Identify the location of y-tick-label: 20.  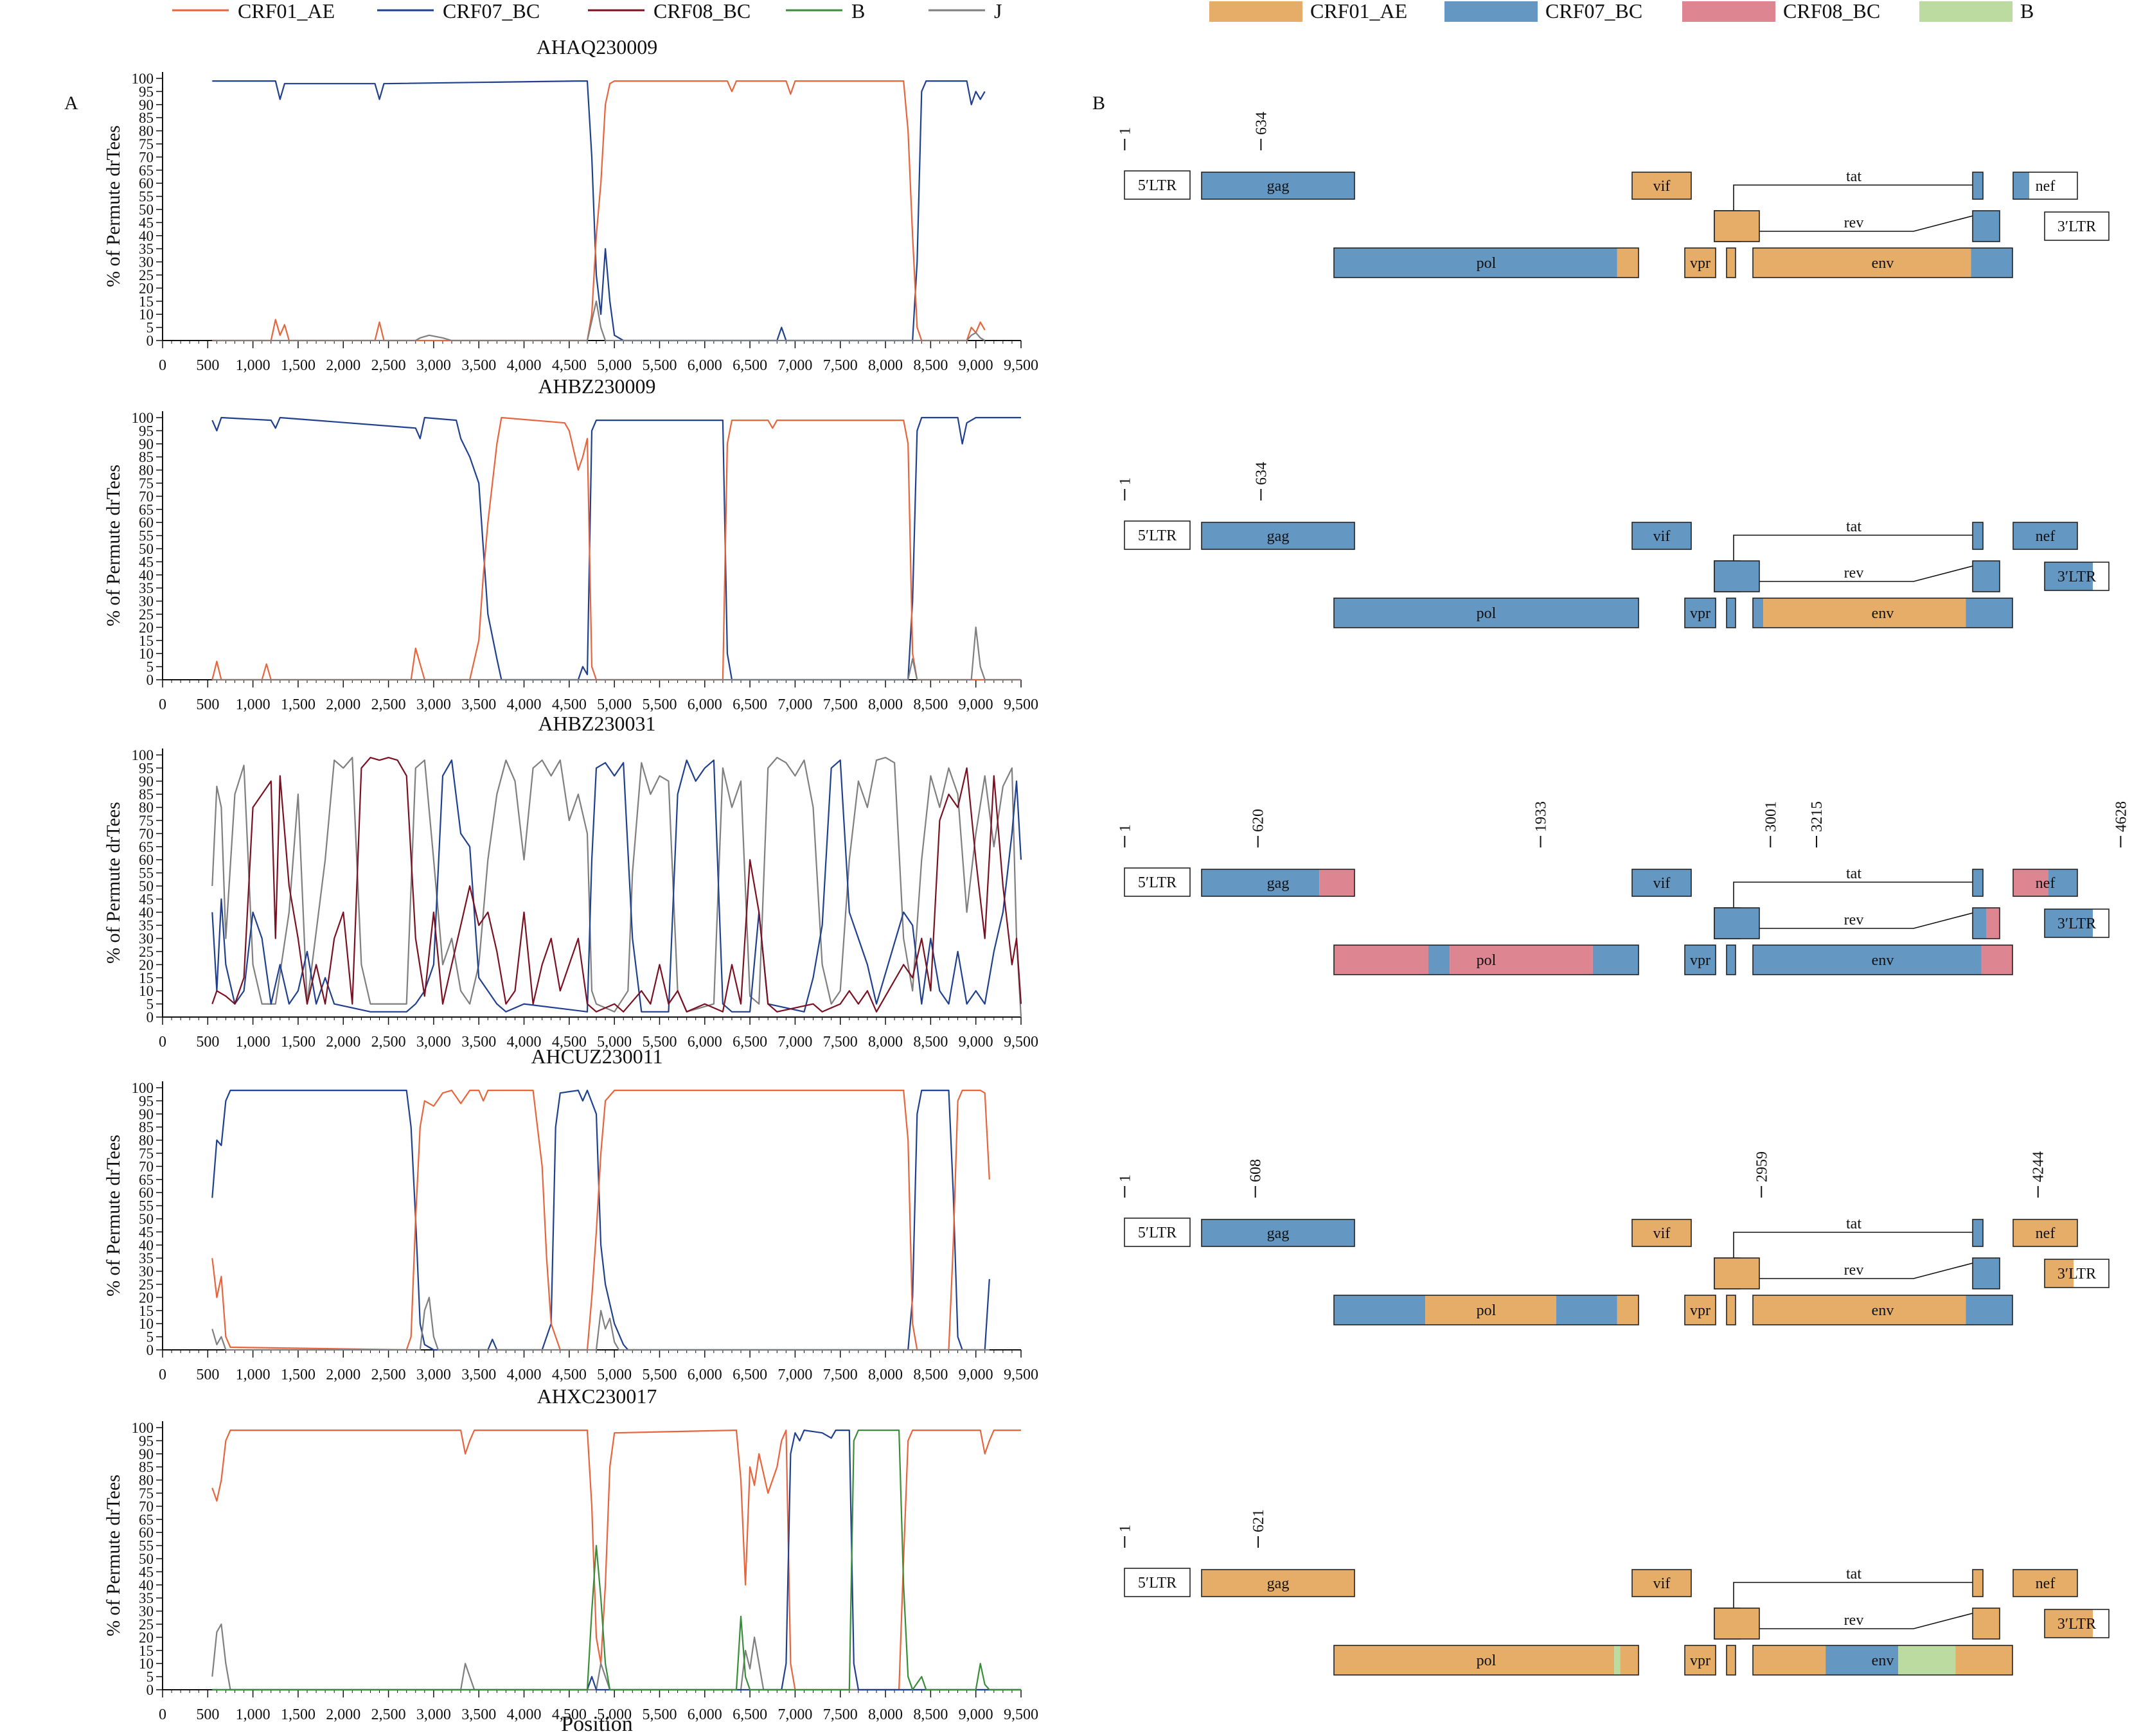
(146, 288).